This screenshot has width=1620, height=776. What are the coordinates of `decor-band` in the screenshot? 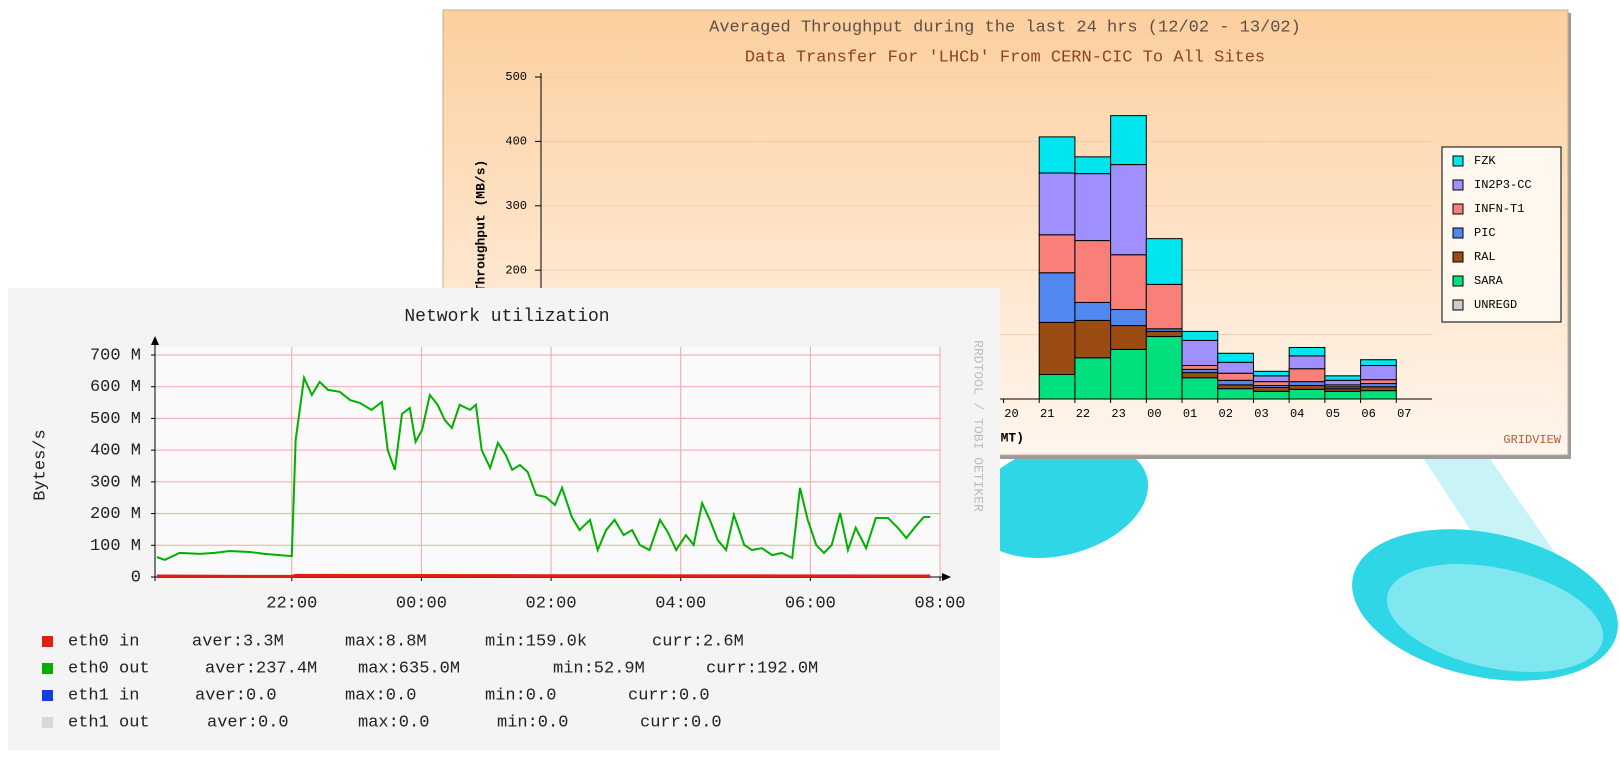 It's located at (1482, 495).